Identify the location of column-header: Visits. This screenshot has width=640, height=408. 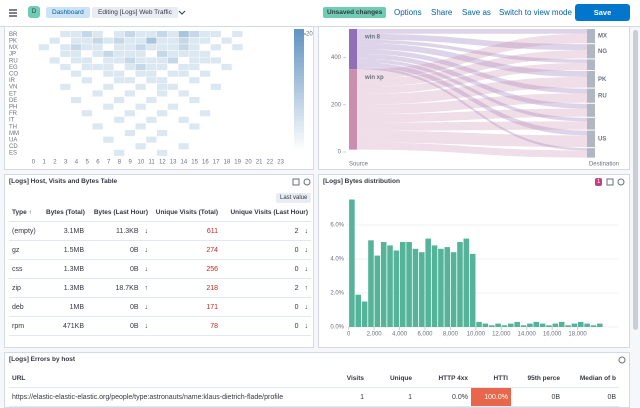
(343, 378).